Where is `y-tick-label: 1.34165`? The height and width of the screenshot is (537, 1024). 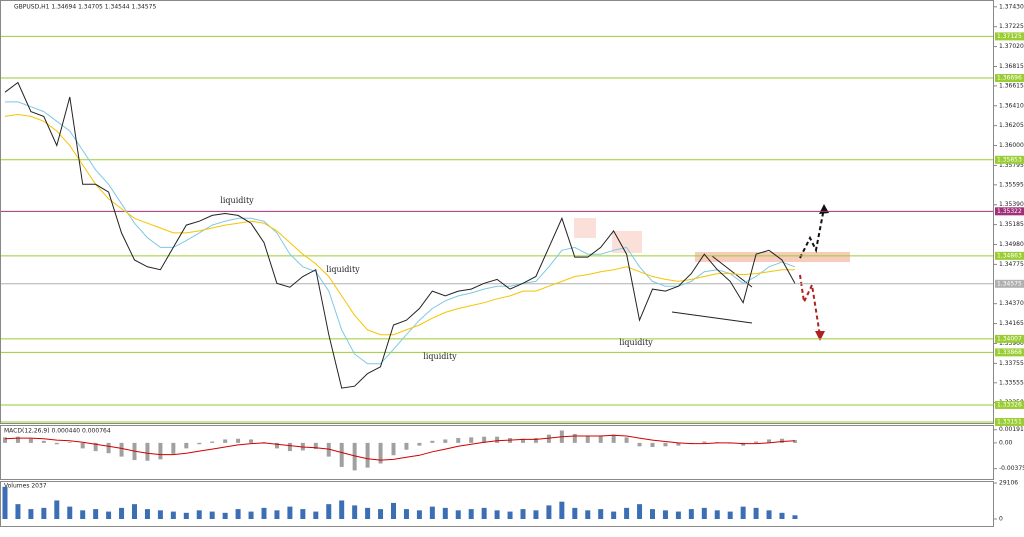 y-tick-label: 1.34165 is located at coordinates (1011, 323).